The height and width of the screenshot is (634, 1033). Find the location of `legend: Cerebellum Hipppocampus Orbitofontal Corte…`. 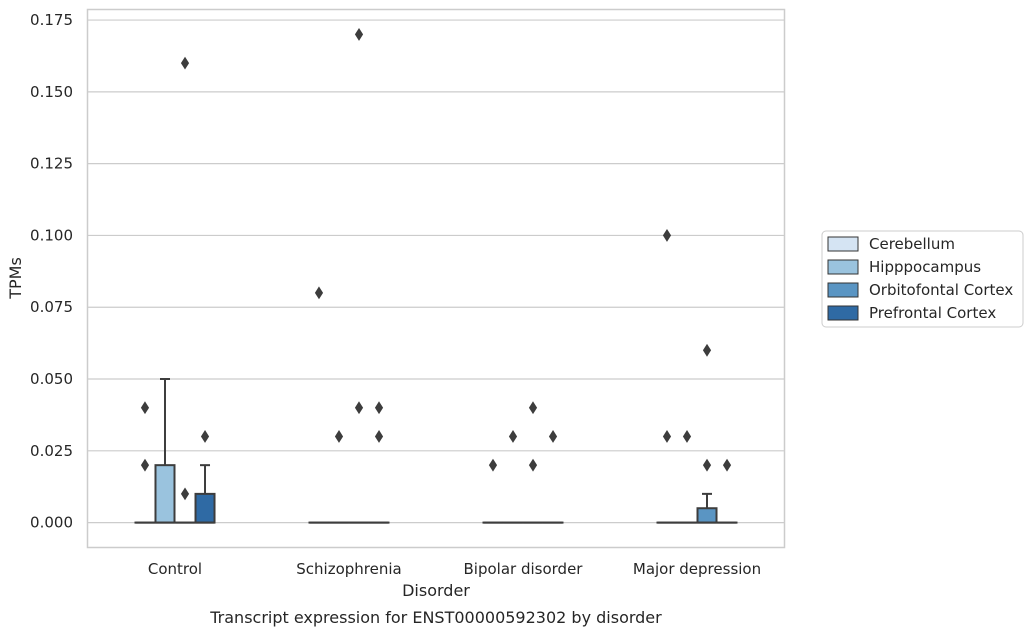

legend: Cerebellum Hipppocampus Orbitofontal Corte… is located at coordinates (922, 279).